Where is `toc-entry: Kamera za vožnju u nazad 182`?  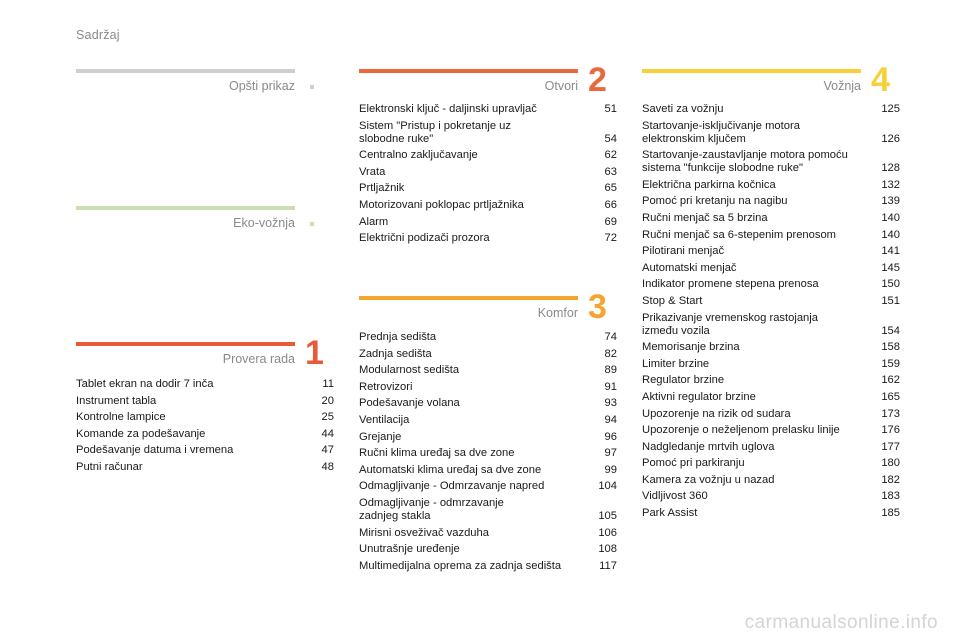 toc-entry: Kamera za vožnju u nazad 182 is located at coordinates (771, 480).